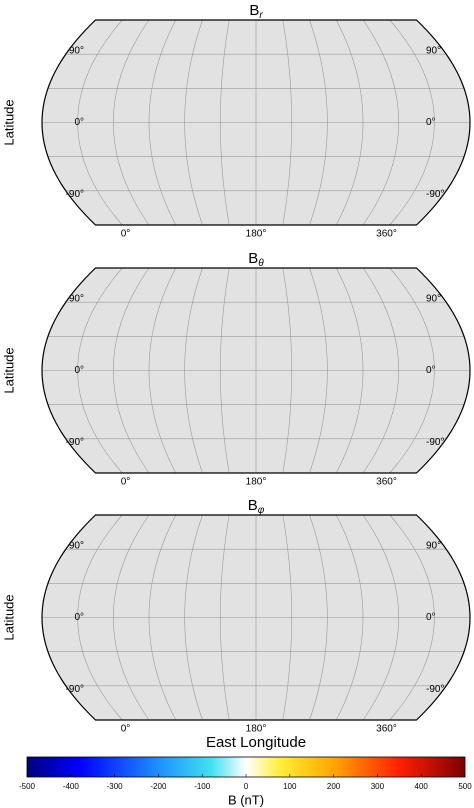 The image size is (474, 808). I want to click on panel-title: Bθ, so click(256, 259).